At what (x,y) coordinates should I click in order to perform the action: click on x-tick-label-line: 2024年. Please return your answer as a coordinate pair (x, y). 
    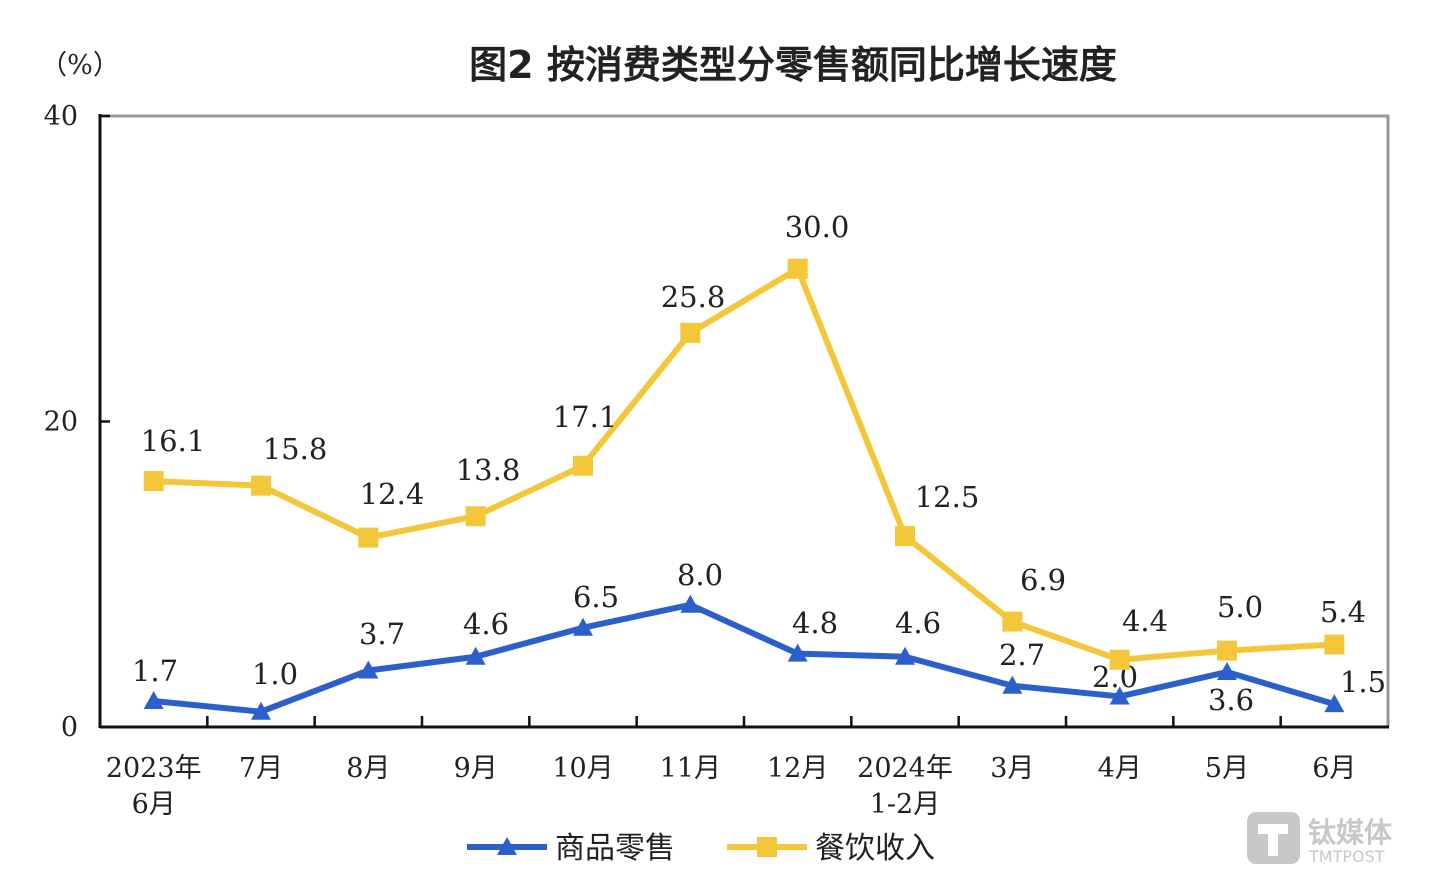
    Looking at the image, I should click on (905, 768).